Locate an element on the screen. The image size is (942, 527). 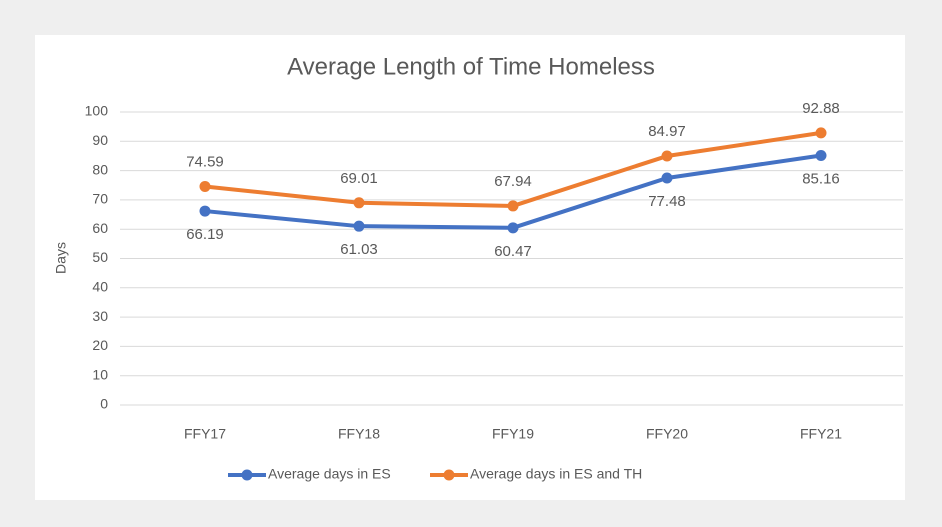
y-tick-label: 80 is located at coordinates (100, 169).